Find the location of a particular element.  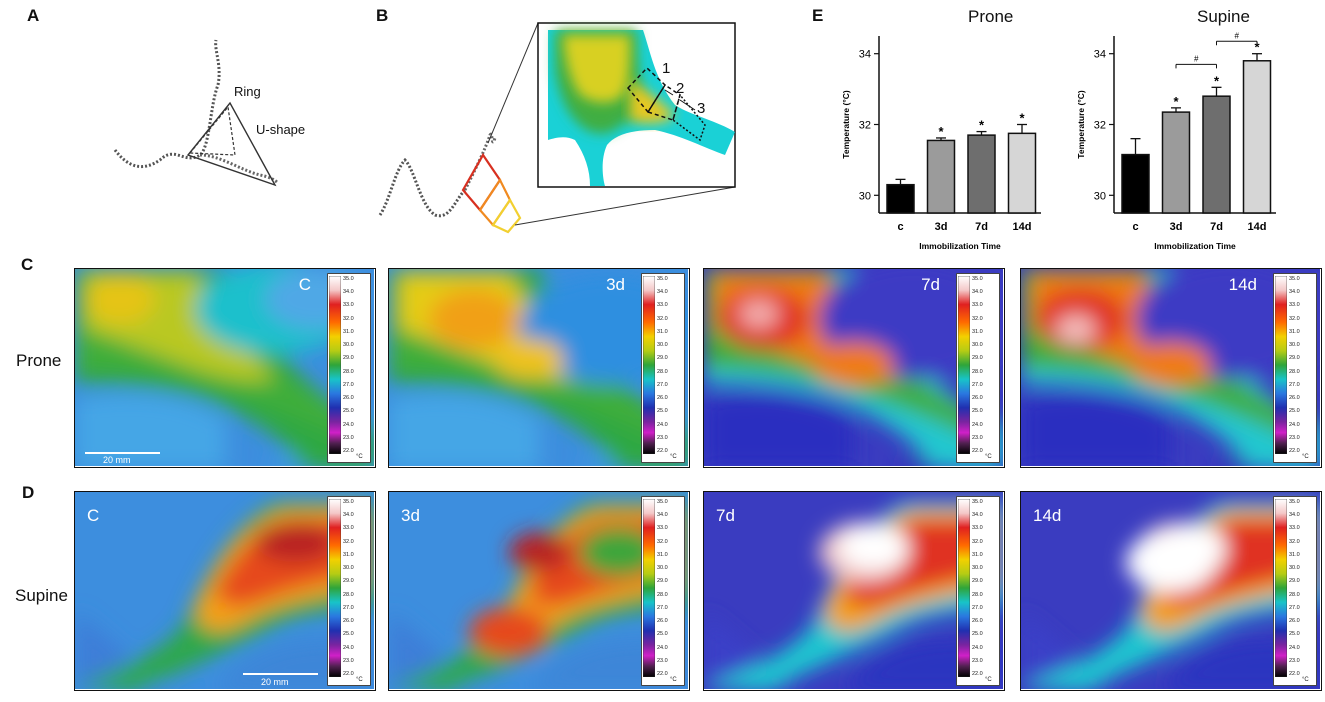

zoom-thermogram is located at coordinates (641, 108).